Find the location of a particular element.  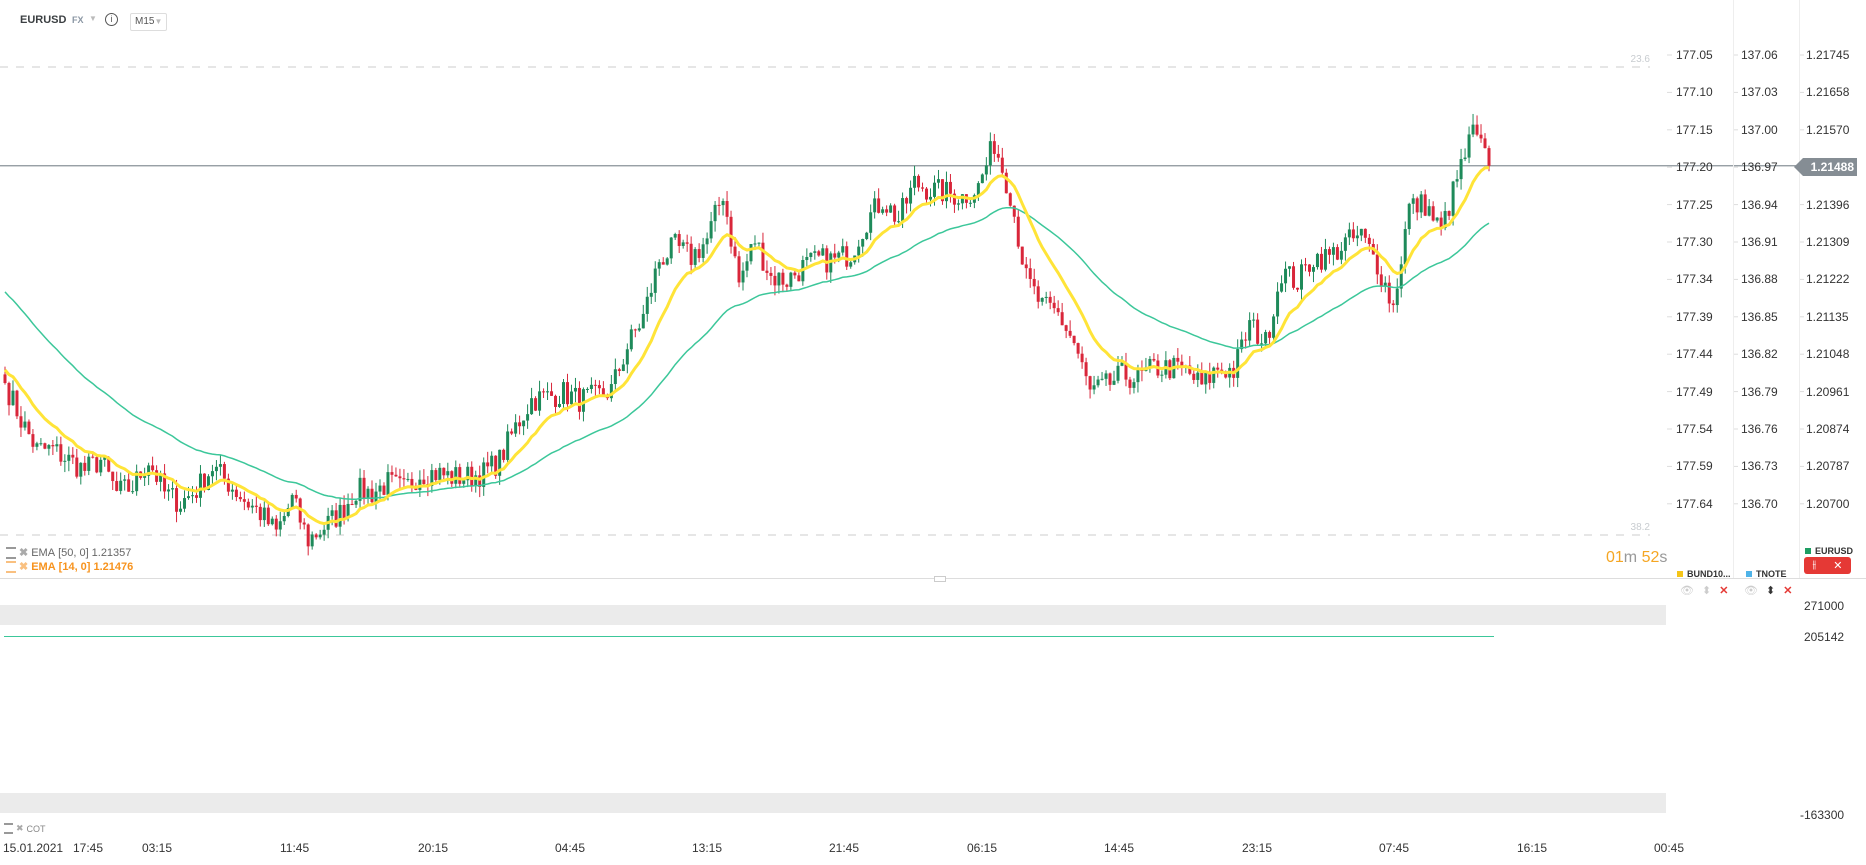

cot-tick: 271000 is located at coordinates (1824, 606).